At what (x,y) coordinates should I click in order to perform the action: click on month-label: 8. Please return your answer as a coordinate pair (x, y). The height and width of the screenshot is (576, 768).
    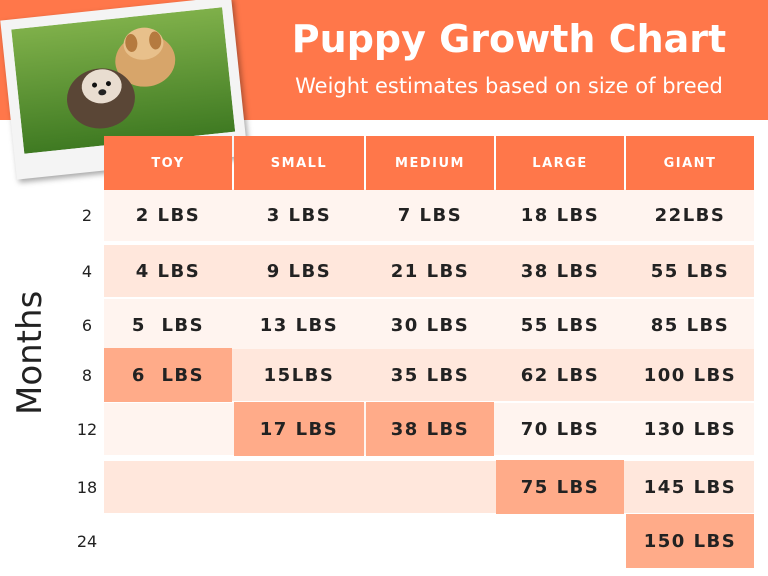
    Looking at the image, I should click on (87, 375).